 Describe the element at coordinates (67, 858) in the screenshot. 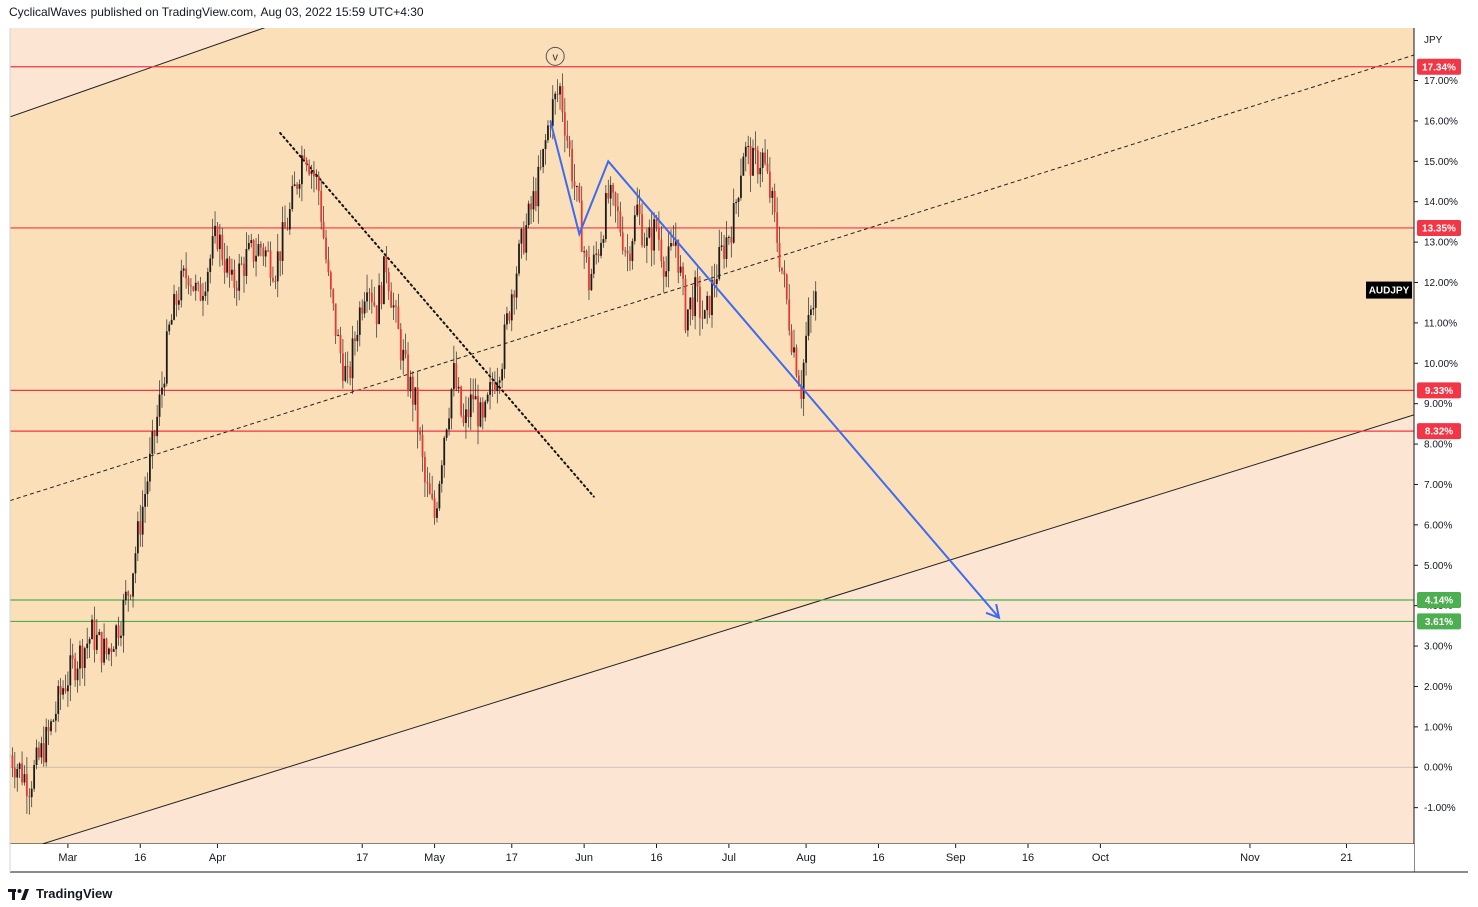

I see `x-tick-label: Mar` at that location.